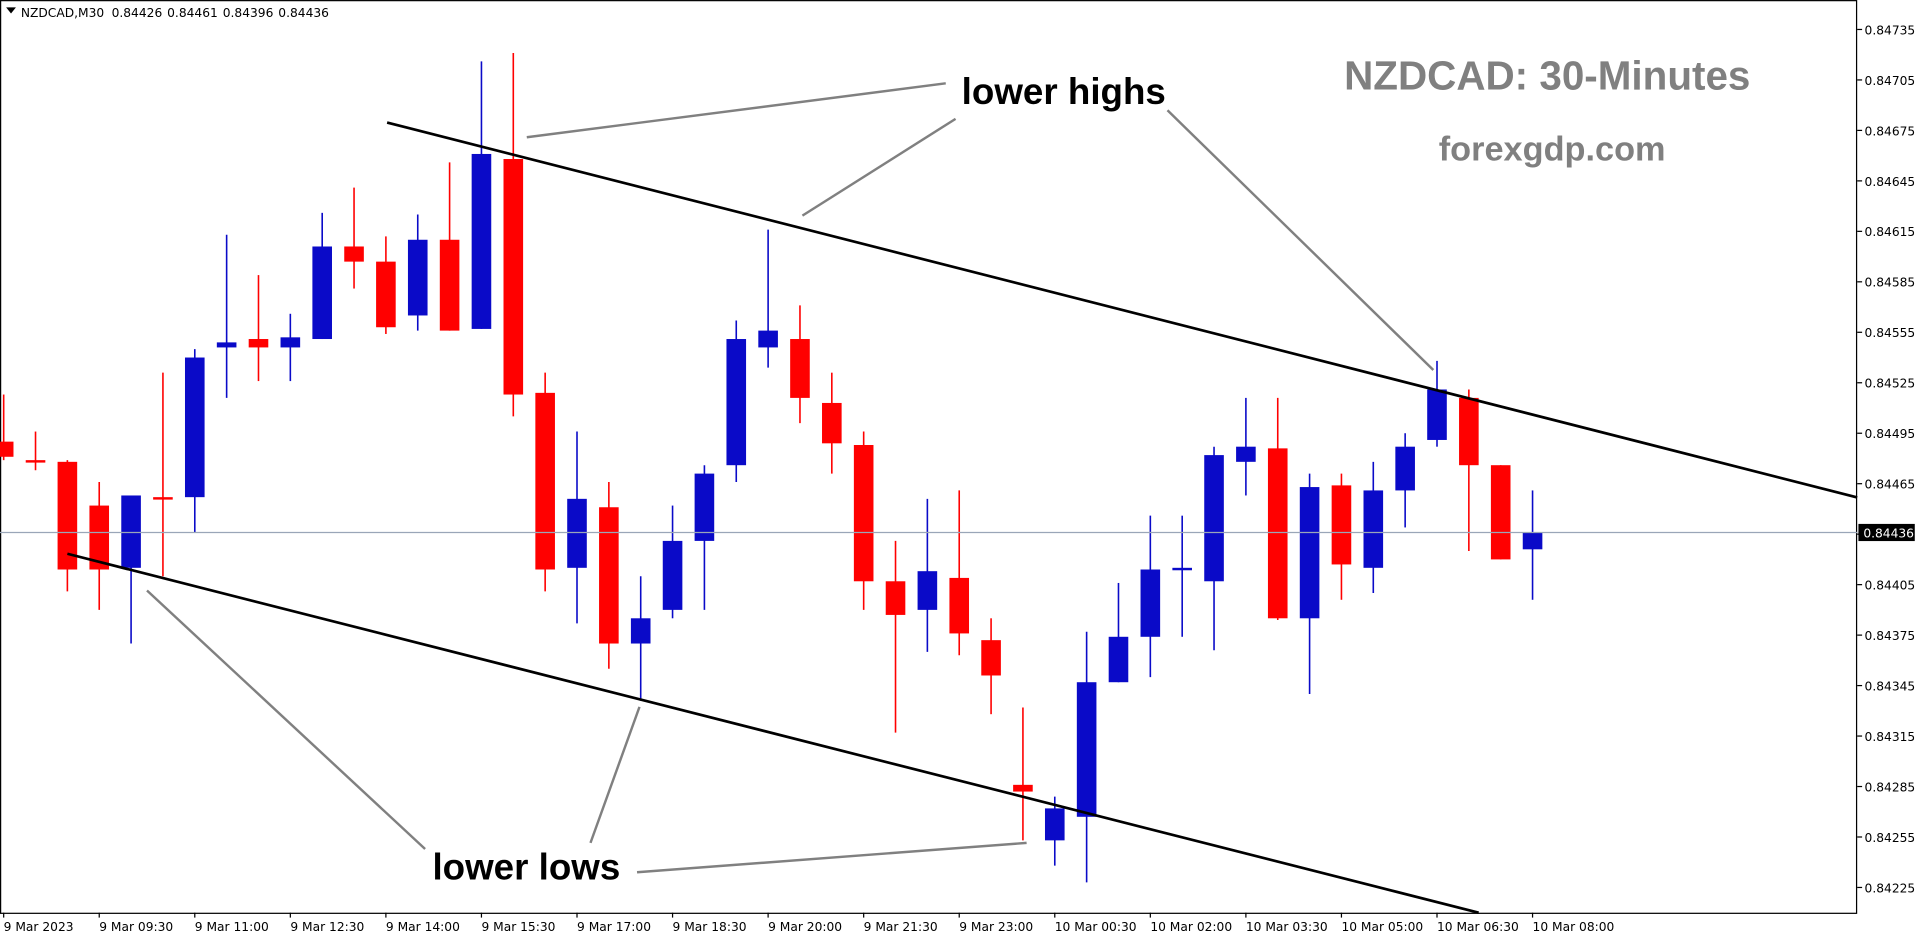 The width and height of the screenshot is (1916, 936). Describe the element at coordinates (11, 10) in the screenshot. I see `header-icon` at that location.